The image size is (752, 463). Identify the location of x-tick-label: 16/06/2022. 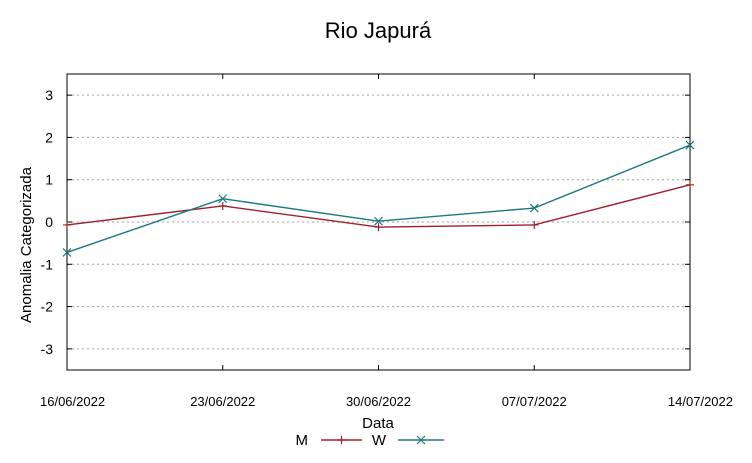
(72, 401).